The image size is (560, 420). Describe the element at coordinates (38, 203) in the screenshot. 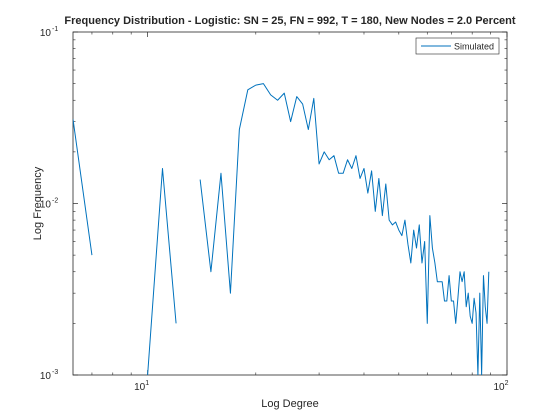

I see `y-axis-label: Log Frequency` at that location.